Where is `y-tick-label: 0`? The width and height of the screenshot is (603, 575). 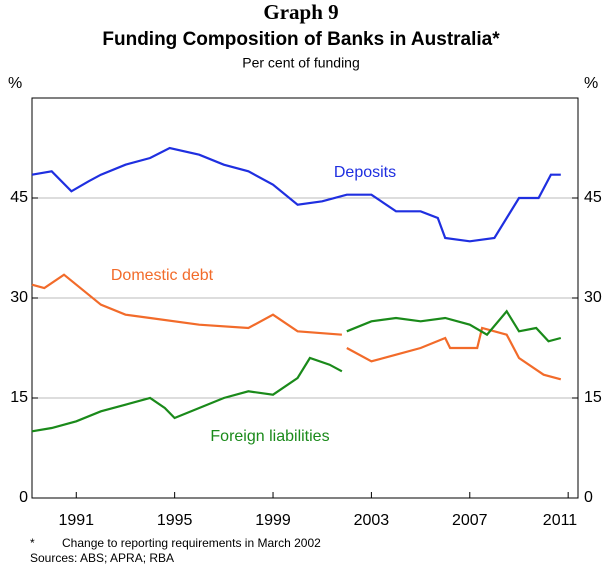
y-tick-label: 0 is located at coordinates (23, 497).